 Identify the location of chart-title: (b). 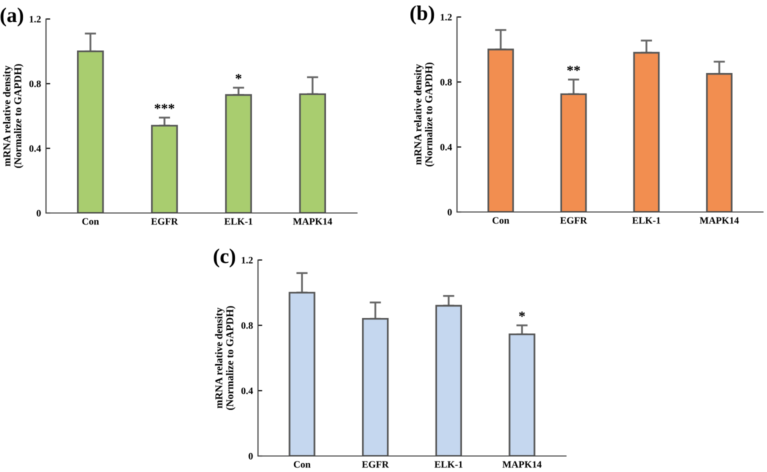
(422, 15).